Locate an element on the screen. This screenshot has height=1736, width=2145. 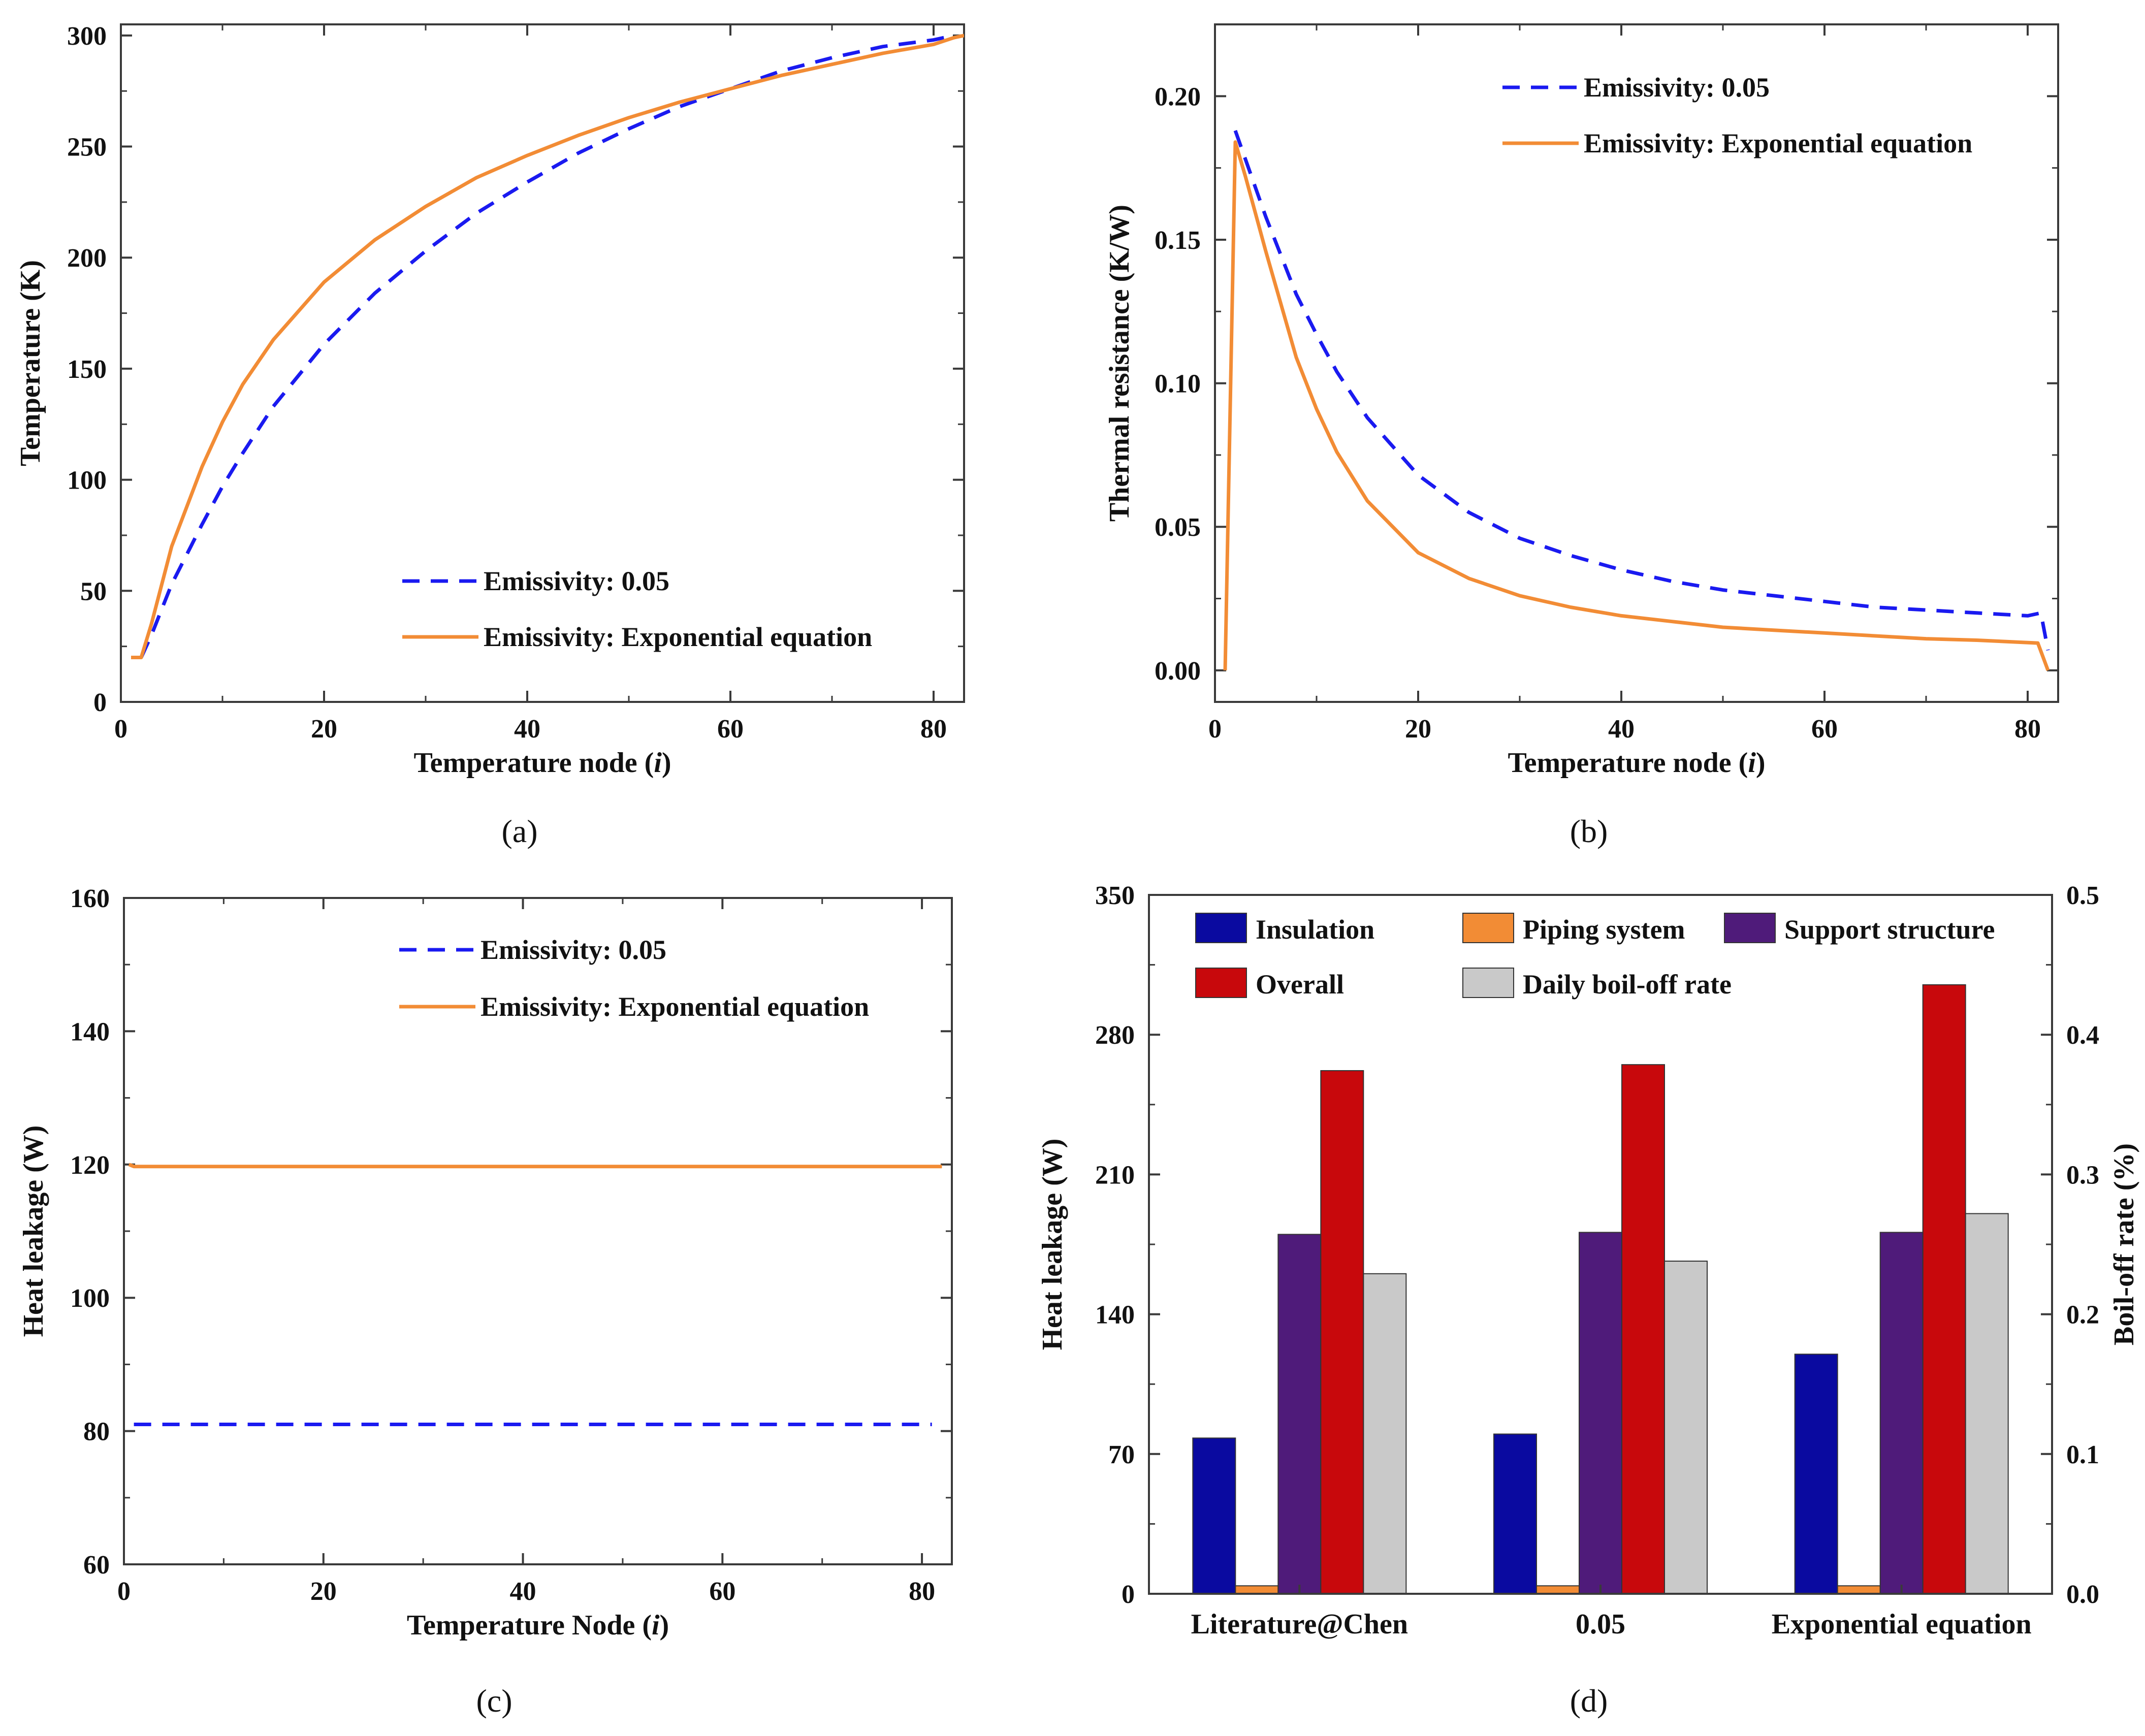
y-tick-label: 0.15 is located at coordinates (1178, 240).